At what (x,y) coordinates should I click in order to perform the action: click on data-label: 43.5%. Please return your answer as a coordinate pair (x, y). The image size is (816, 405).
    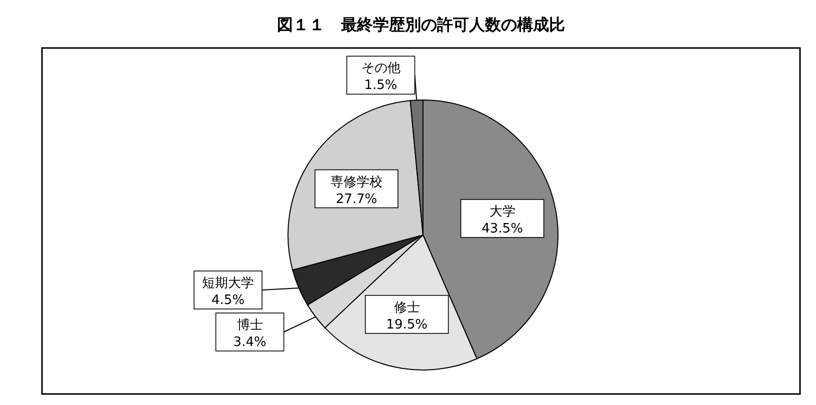
    Looking at the image, I should click on (502, 228).